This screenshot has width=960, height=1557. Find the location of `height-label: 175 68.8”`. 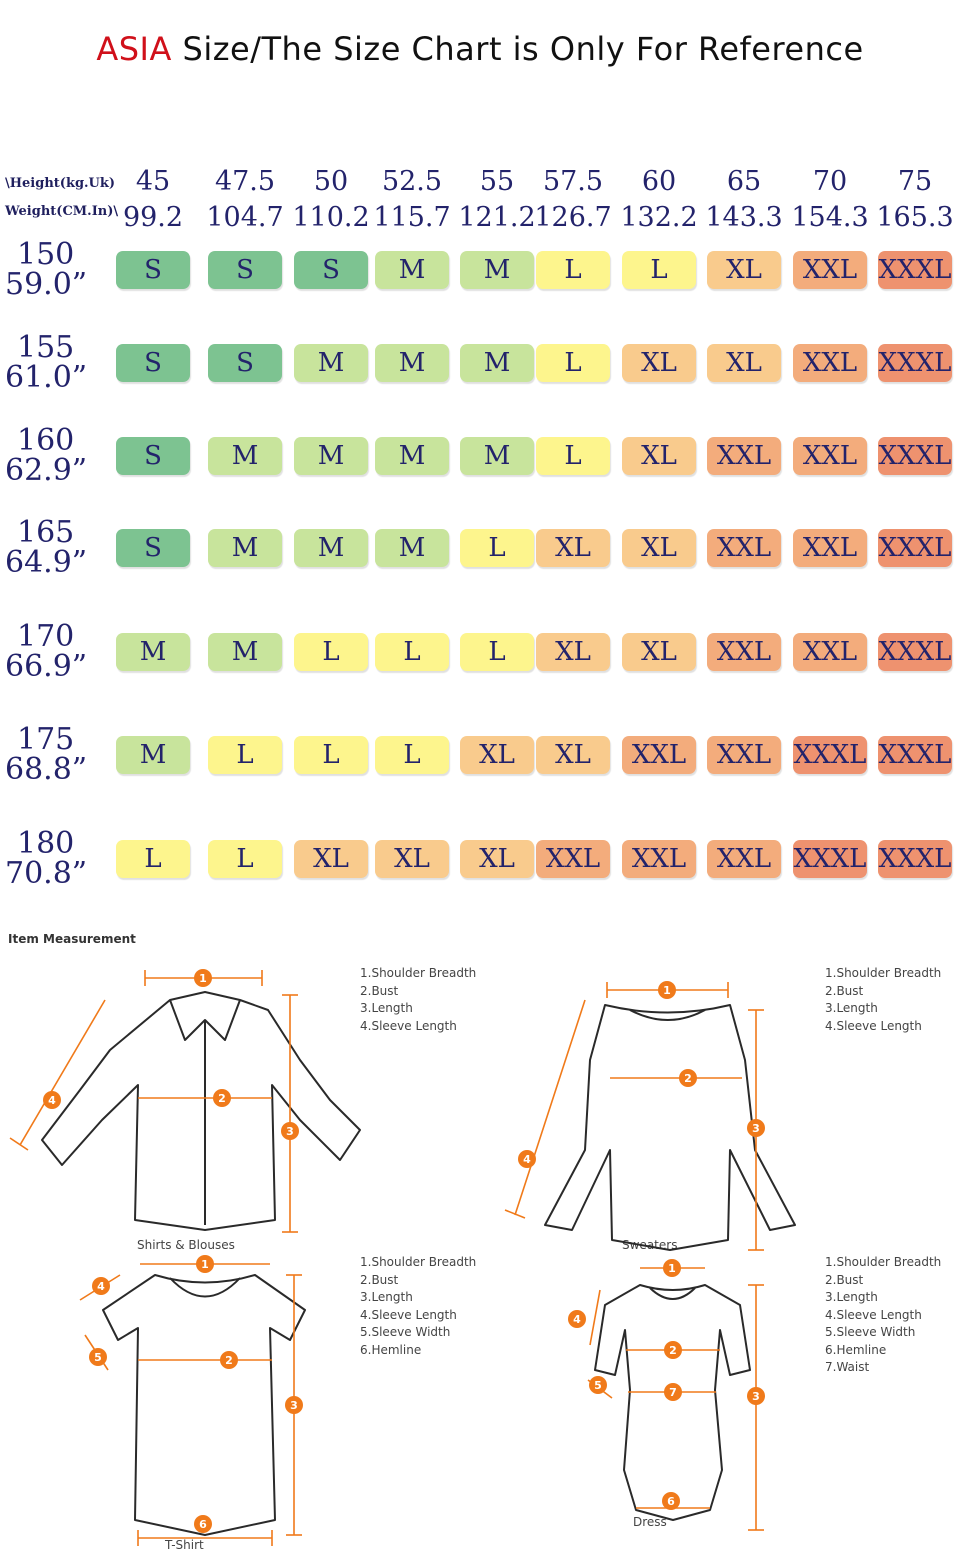

height-label: 175 68.8” is located at coordinates (60, 755).